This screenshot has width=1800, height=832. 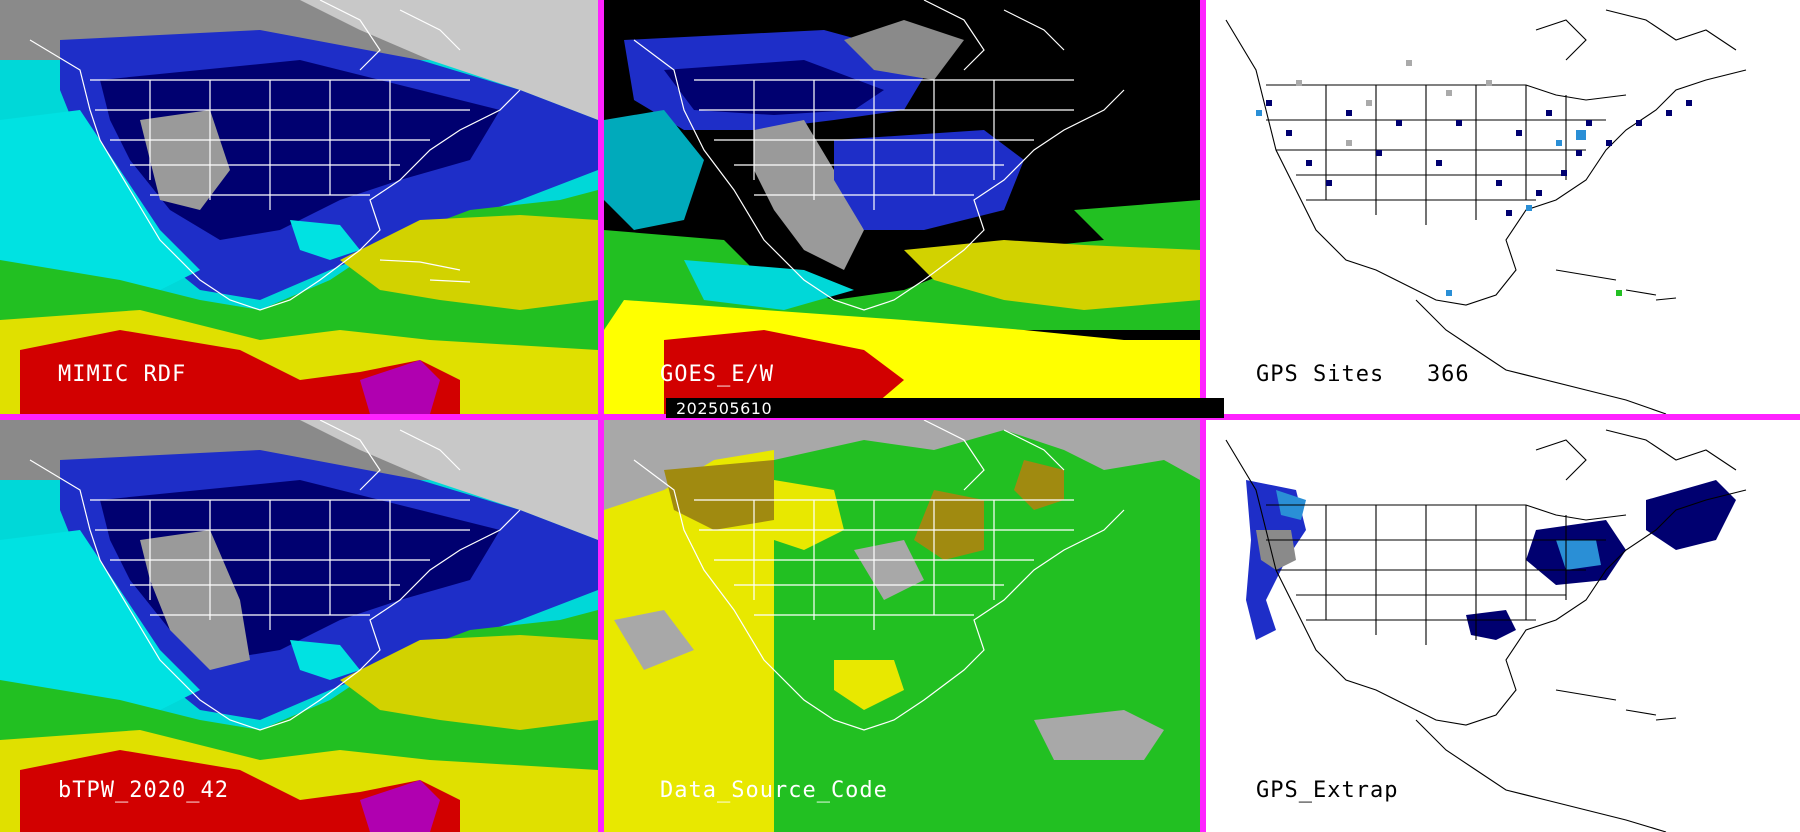 I want to click on panel-label: bTPW_2020_42, so click(x=143, y=790).